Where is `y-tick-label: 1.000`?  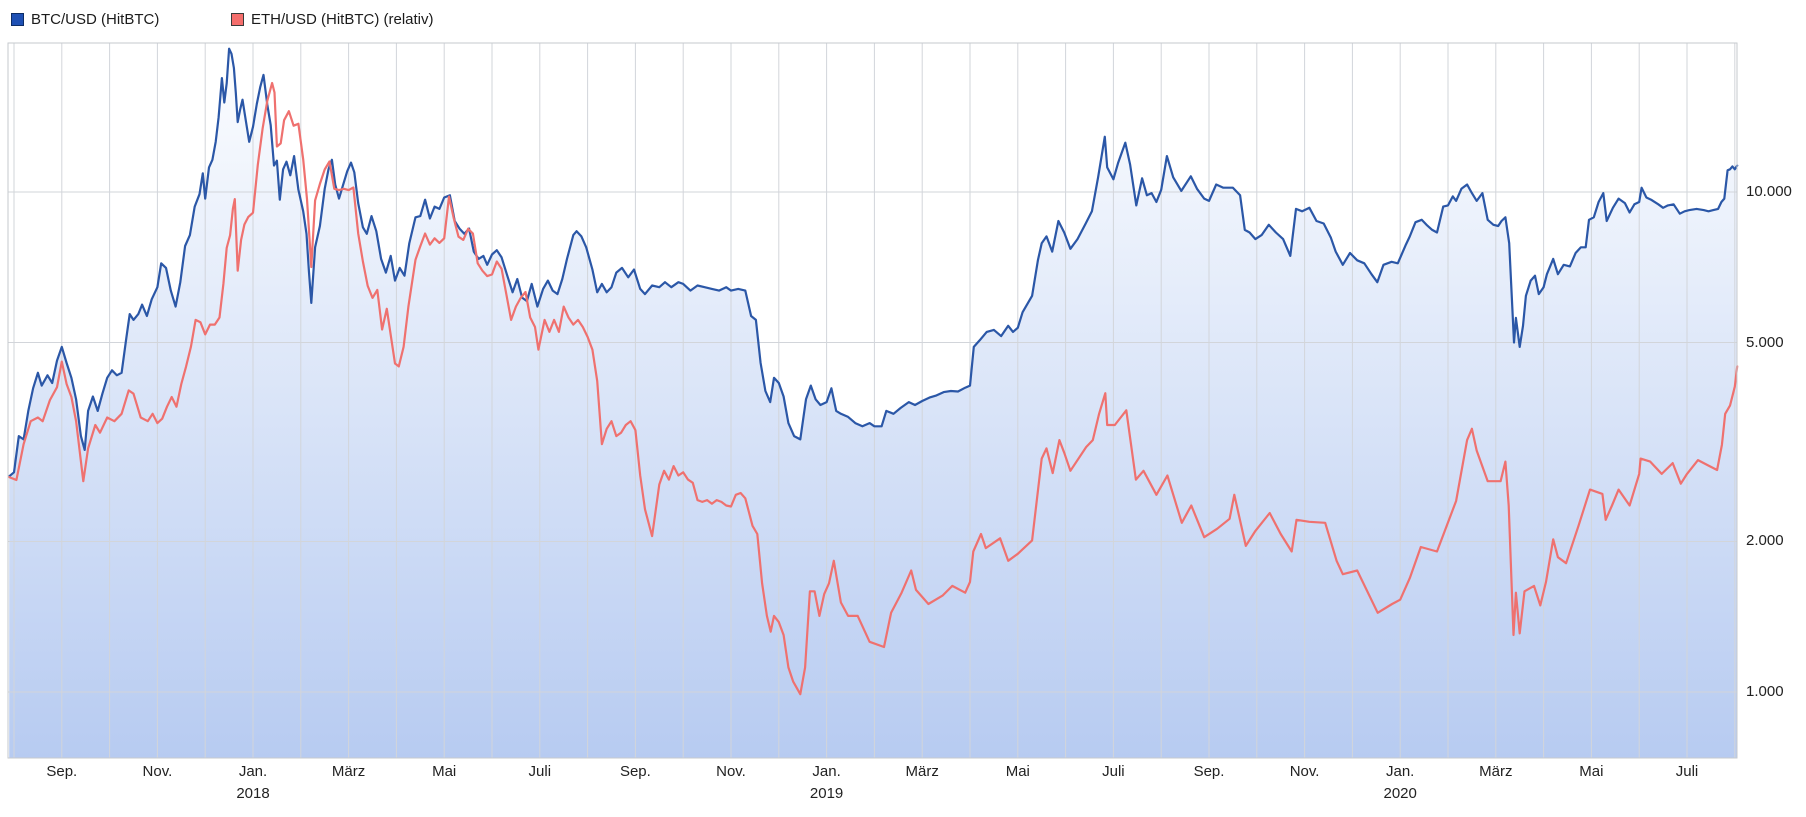
y-tick-label: 1.000 is located at coordinates (1765, 691).